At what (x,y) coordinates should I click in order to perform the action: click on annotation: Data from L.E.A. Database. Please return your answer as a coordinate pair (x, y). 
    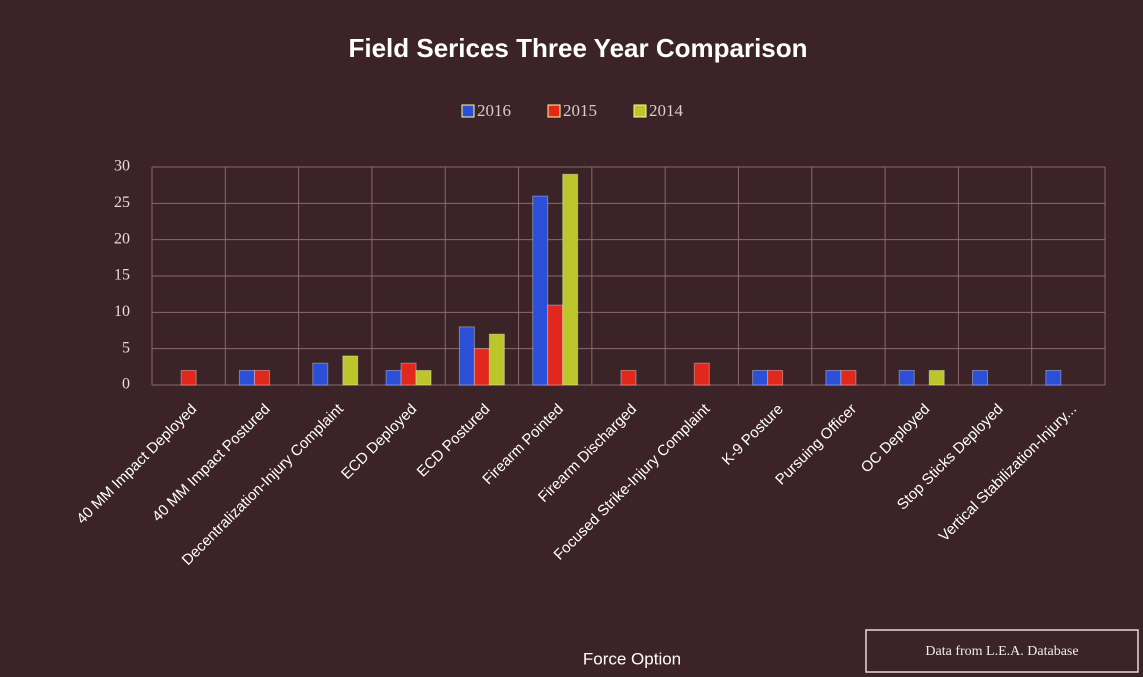
    Looking at the image, I should click on (1001, 651).